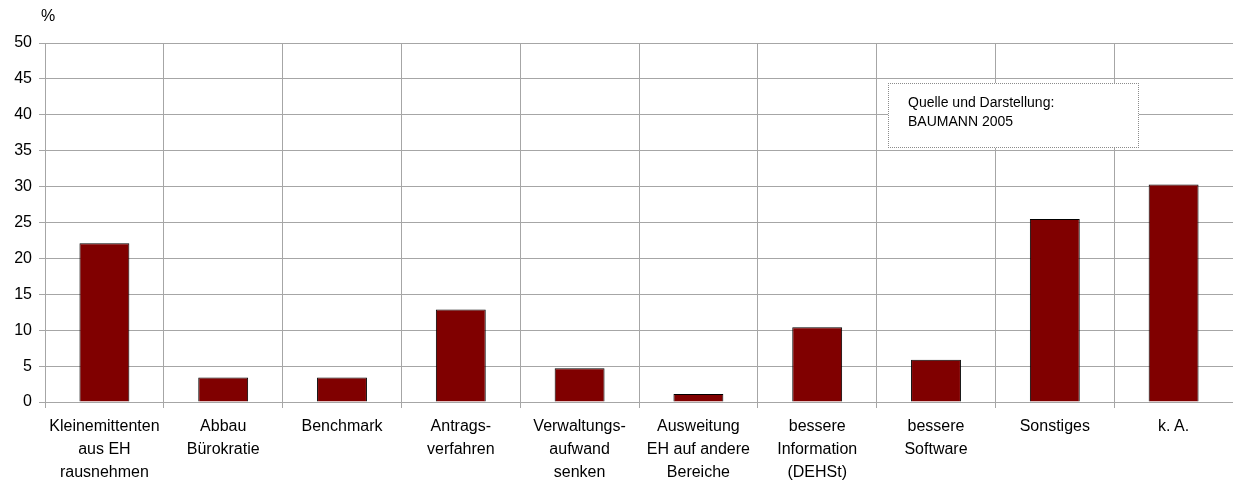  What do you see at coordinates (23, 186) in the screenshot?
I see `y-tick-label: 30` at bounding box center [23, 186].